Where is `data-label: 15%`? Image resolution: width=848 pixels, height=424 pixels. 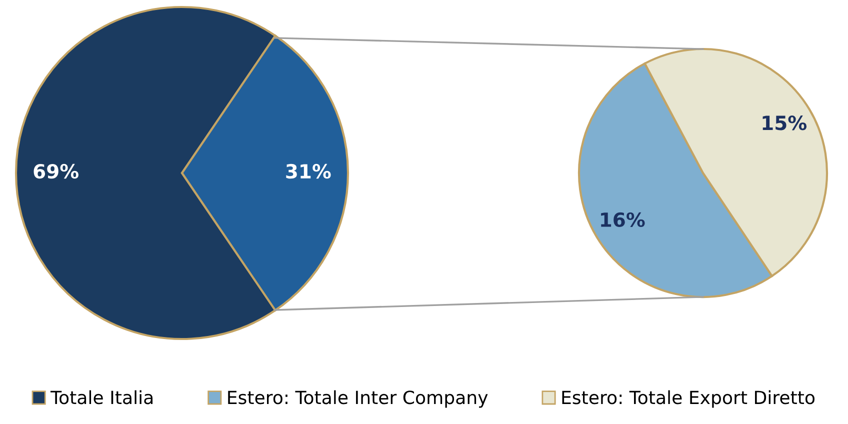
data-label: 15% is located at coordinates (784, 123).